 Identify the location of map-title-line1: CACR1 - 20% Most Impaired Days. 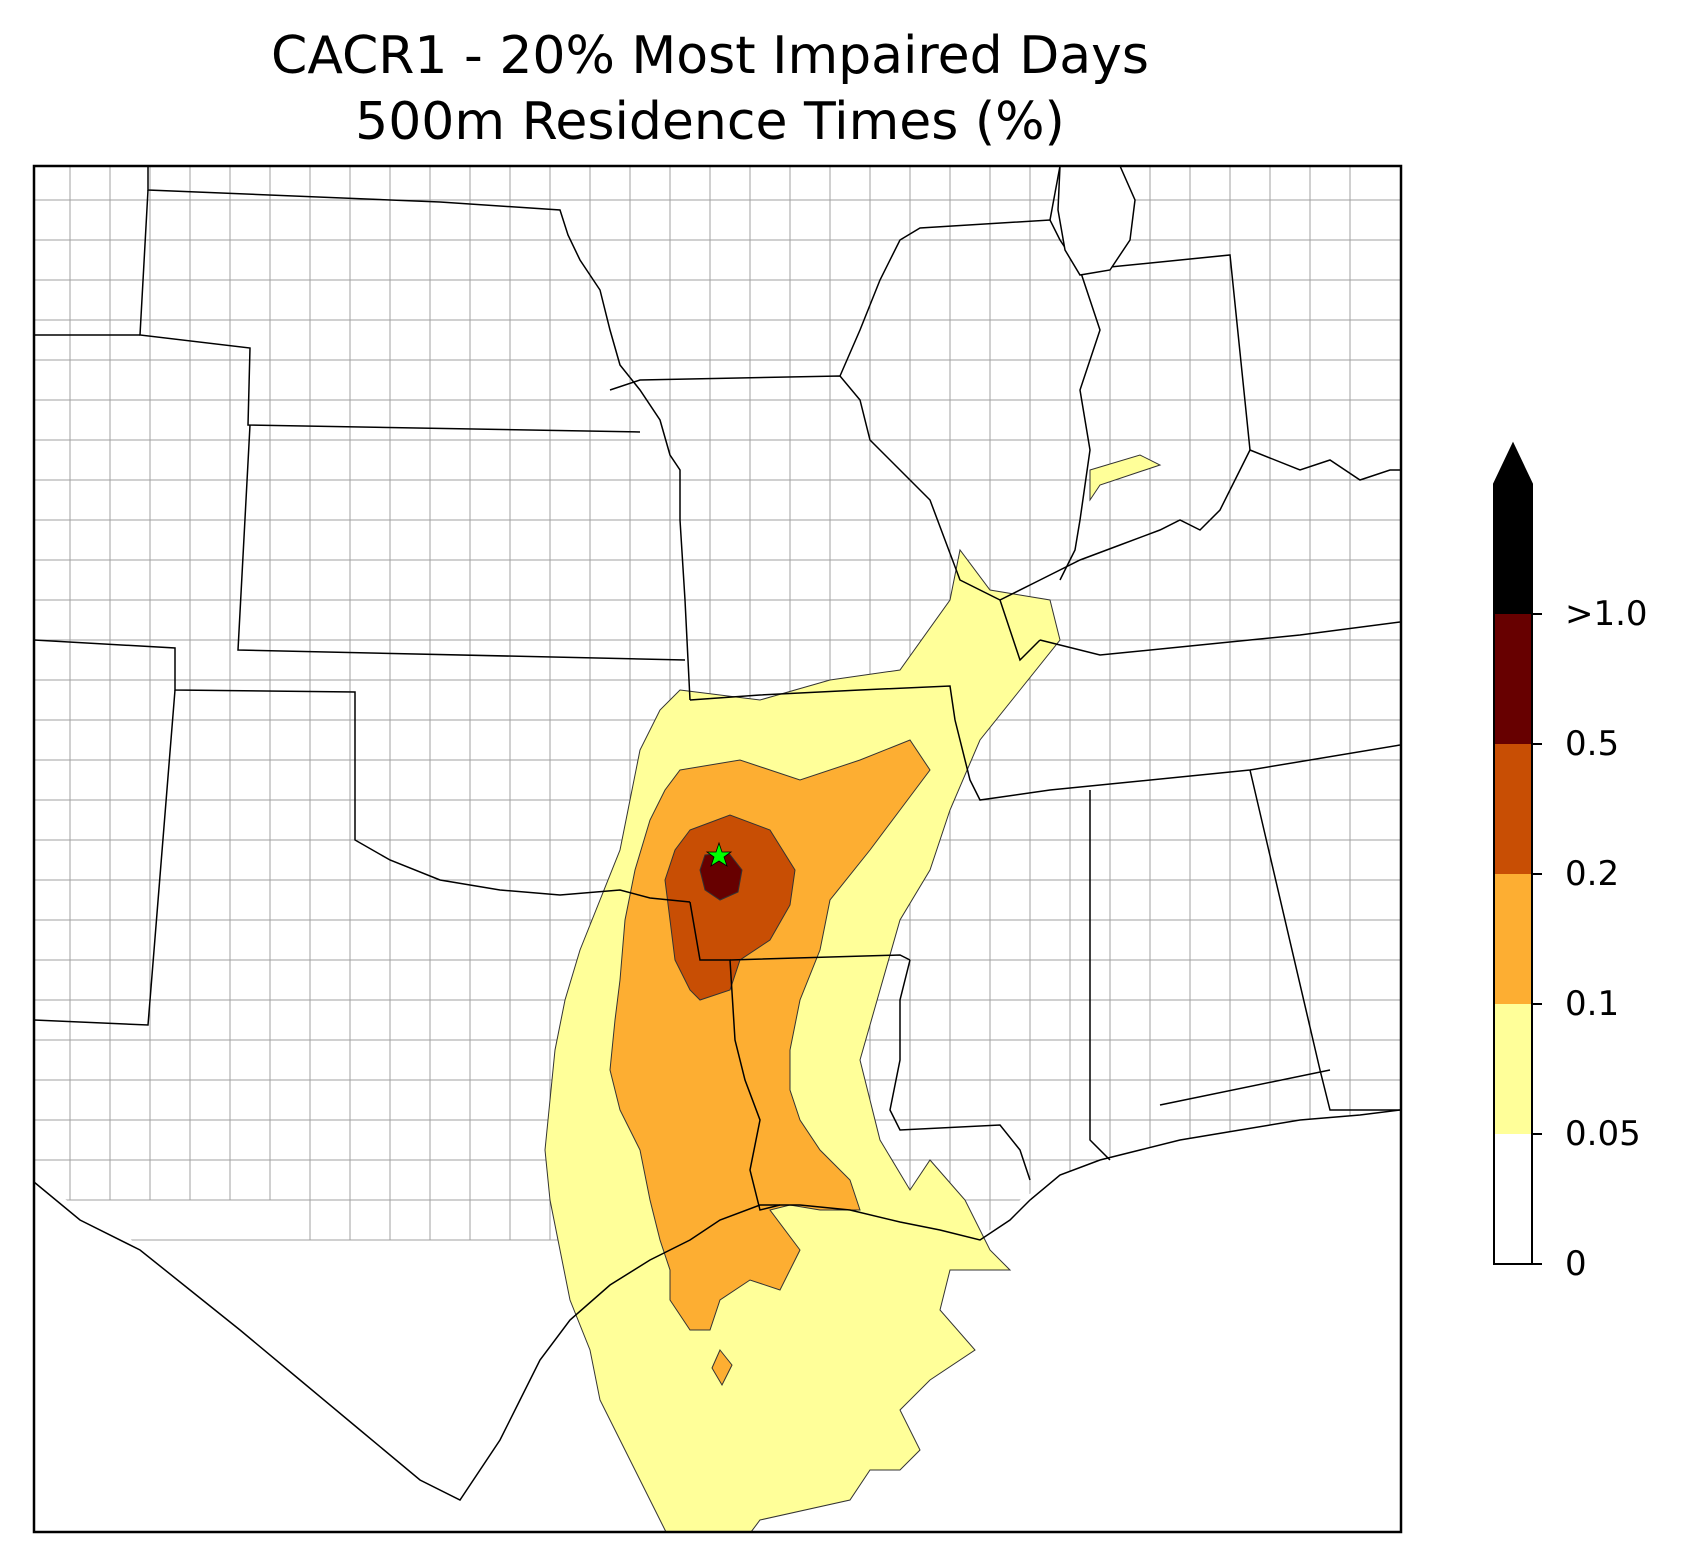
(710, 56).